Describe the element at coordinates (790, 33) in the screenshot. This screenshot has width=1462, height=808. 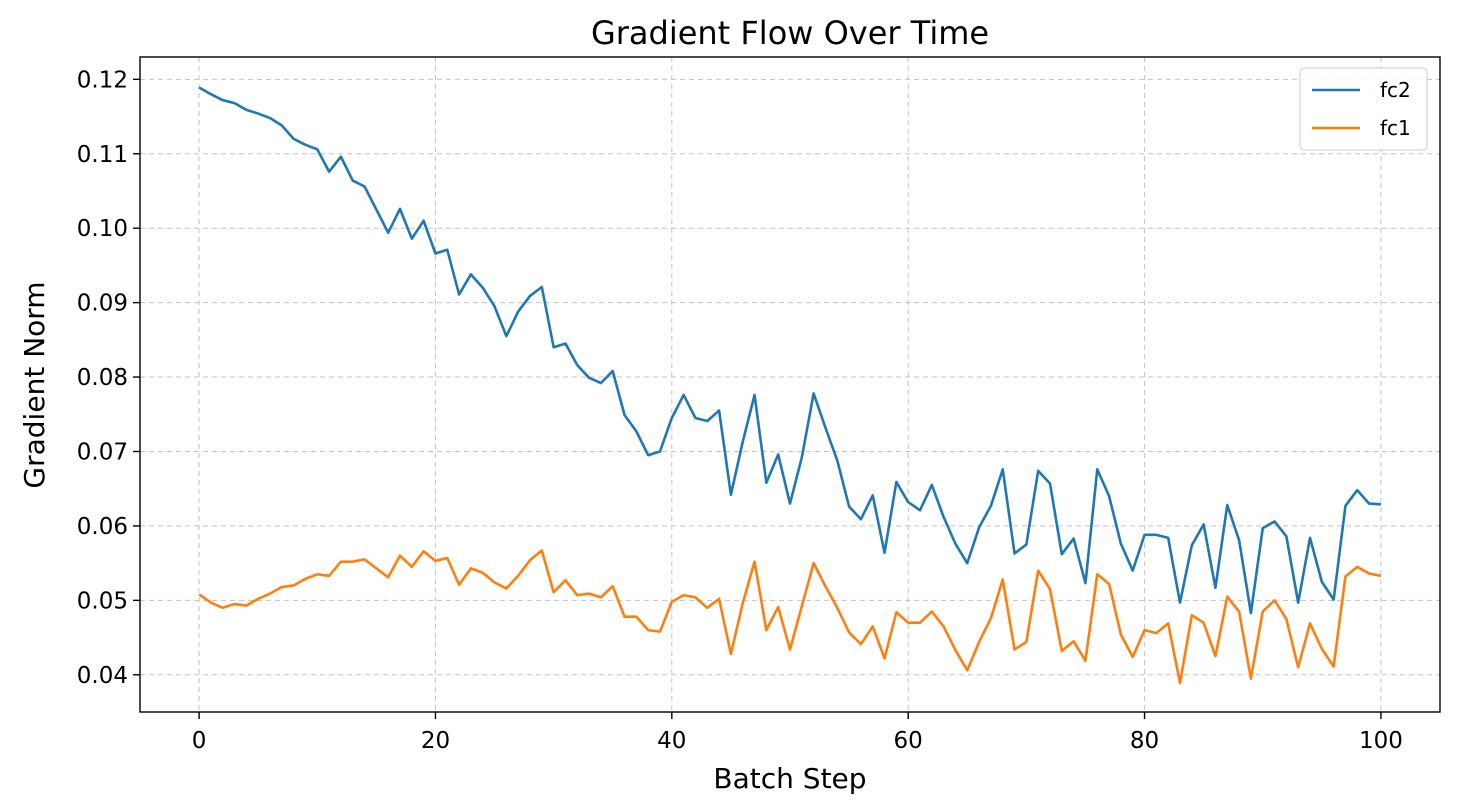
I see `chart-title: Gradient Flow Over Time` at that location.